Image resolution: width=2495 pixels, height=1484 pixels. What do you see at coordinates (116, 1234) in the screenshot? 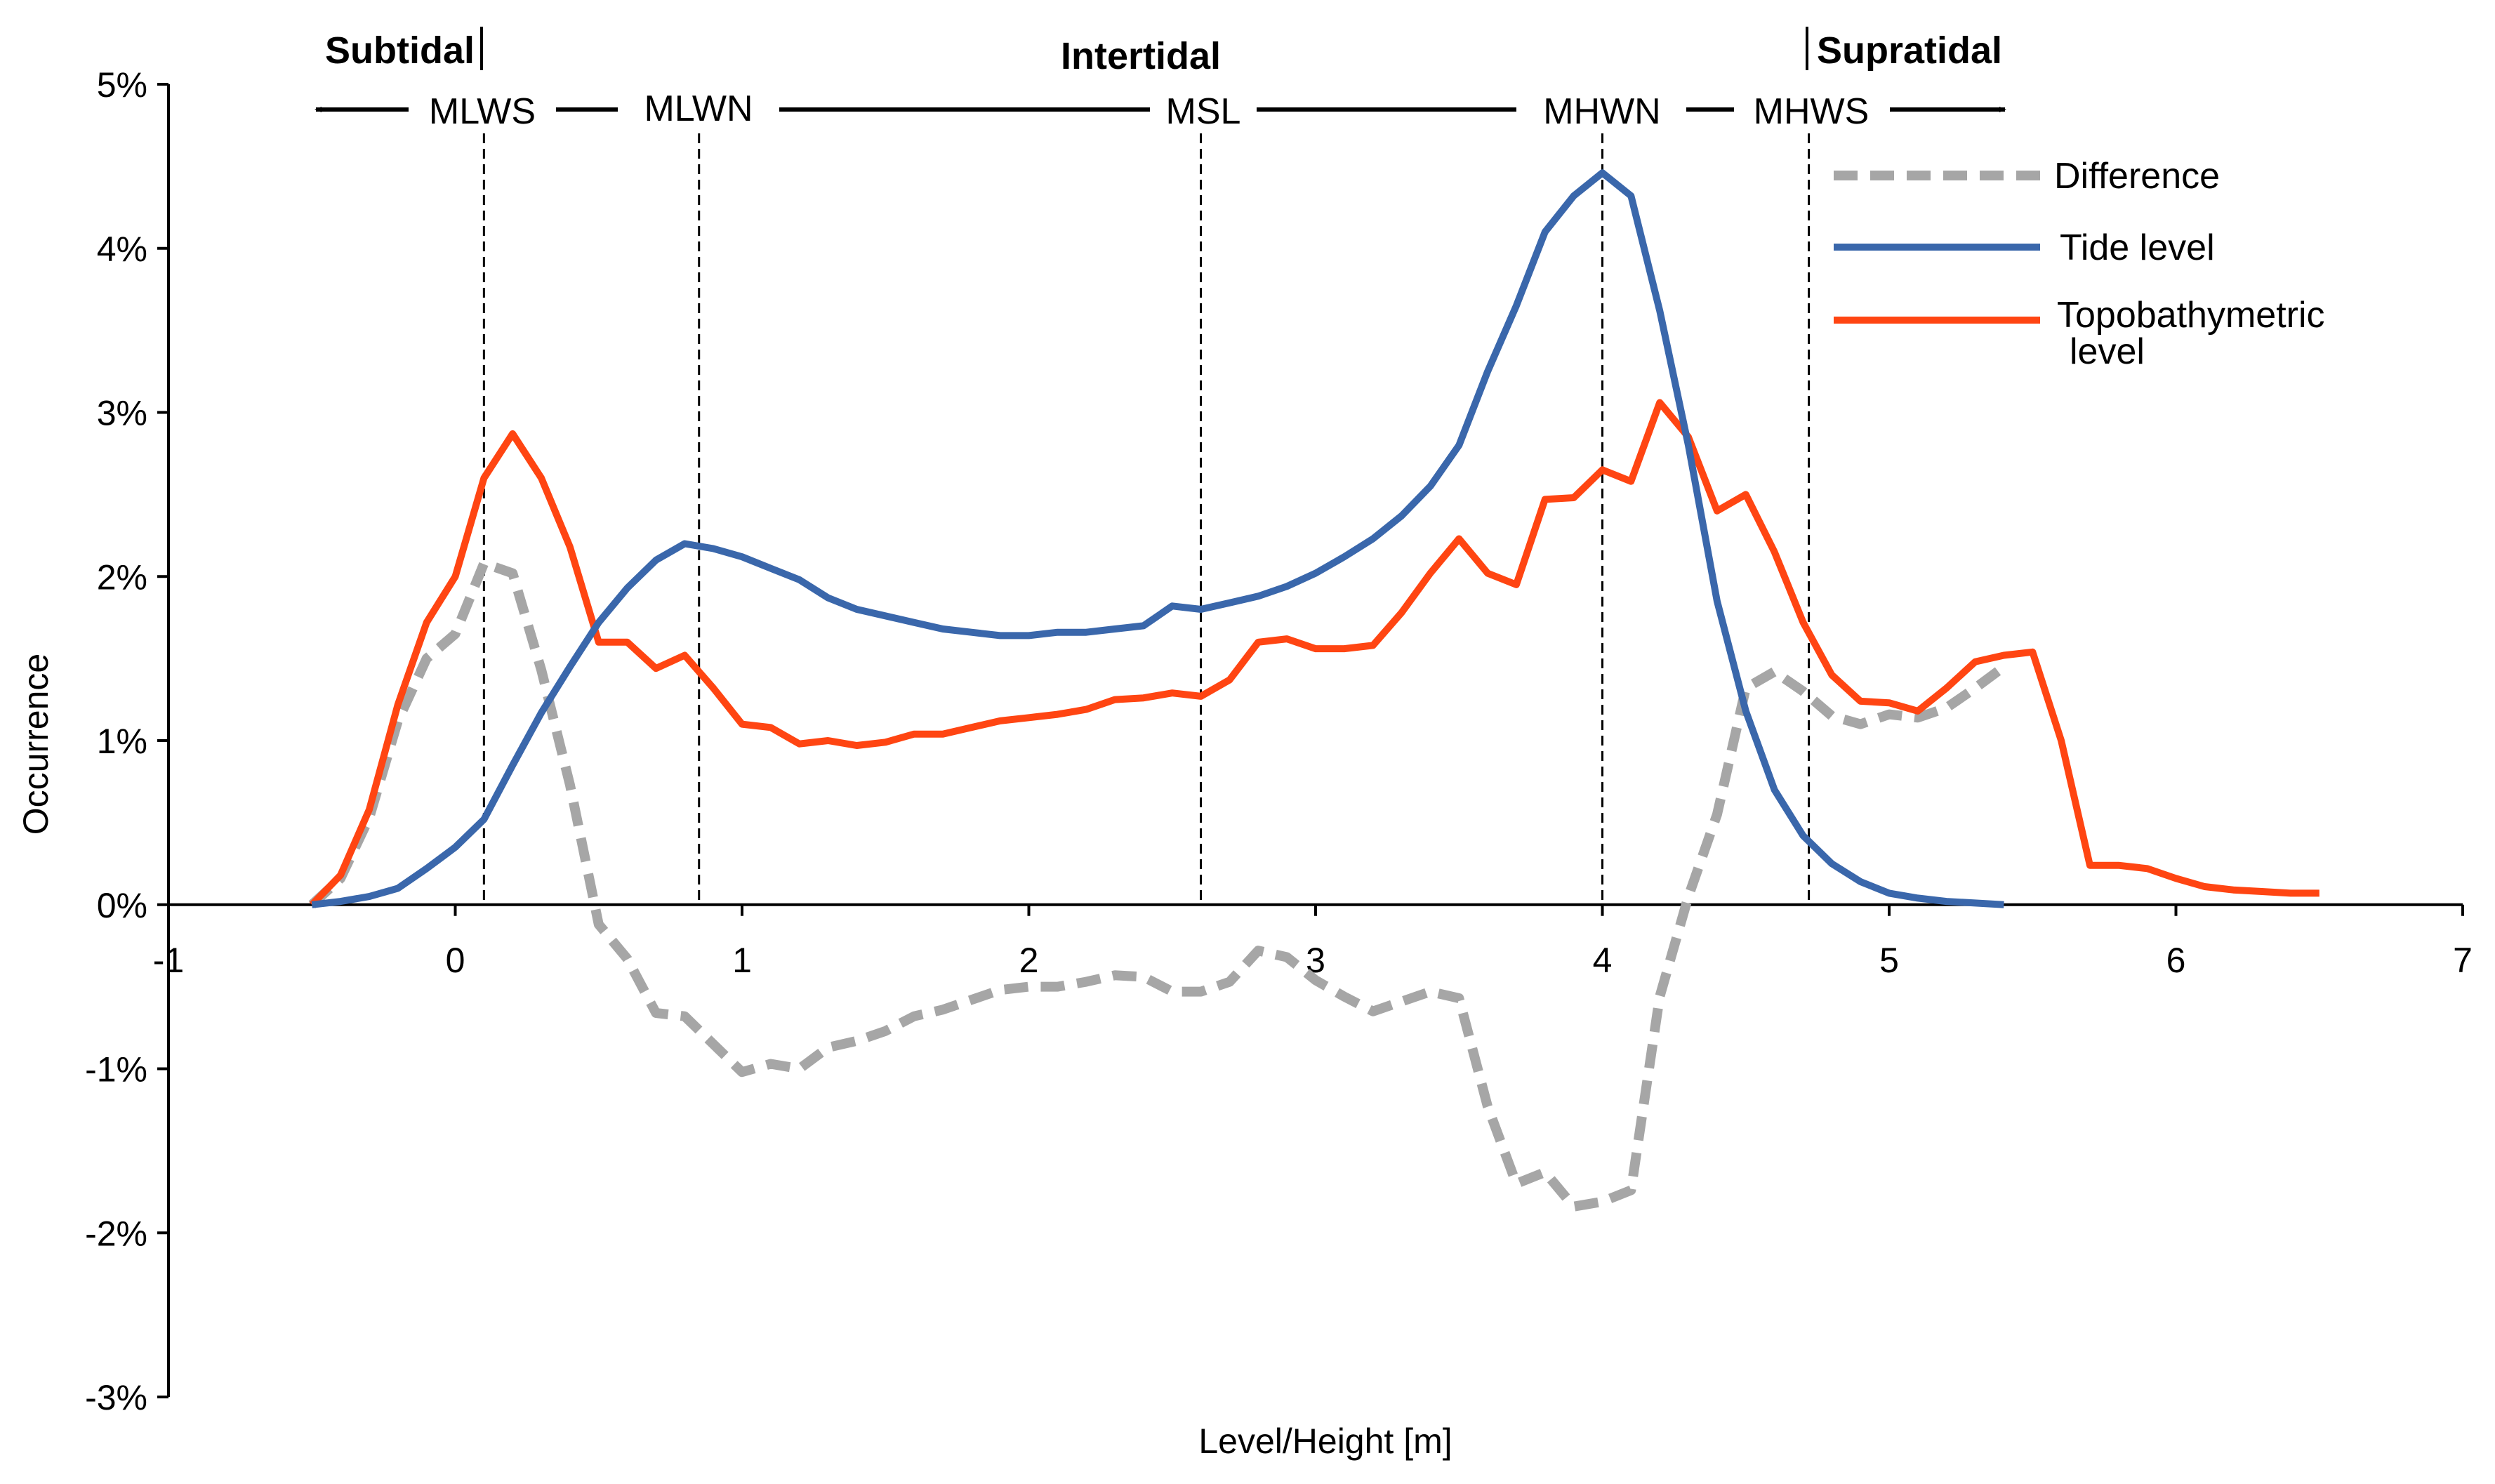
I see `y-tick-label: -2%` at bounding box center [116, 1234].